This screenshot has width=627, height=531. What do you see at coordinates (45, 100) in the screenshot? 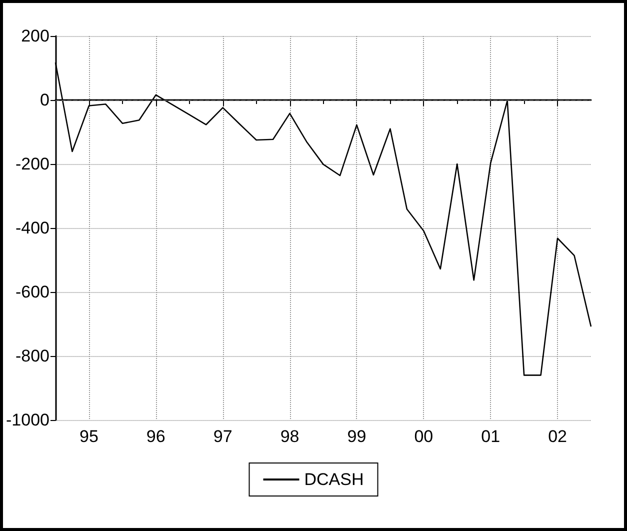
I see `y-tick-label: 0` at bounding box center [45, 100].